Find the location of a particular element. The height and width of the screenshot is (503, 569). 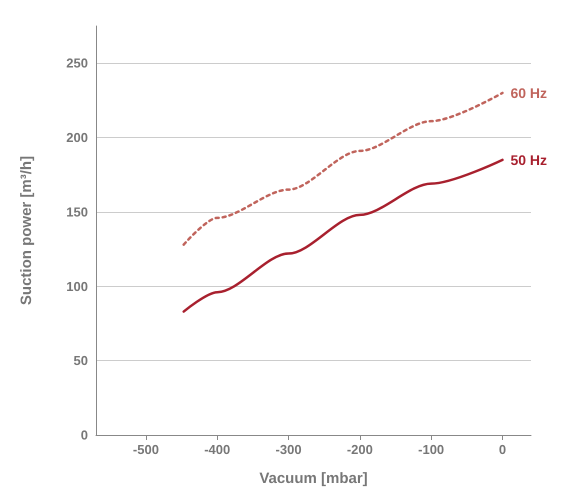

y-tick-label: 250 is located at coordinates (77, 63).